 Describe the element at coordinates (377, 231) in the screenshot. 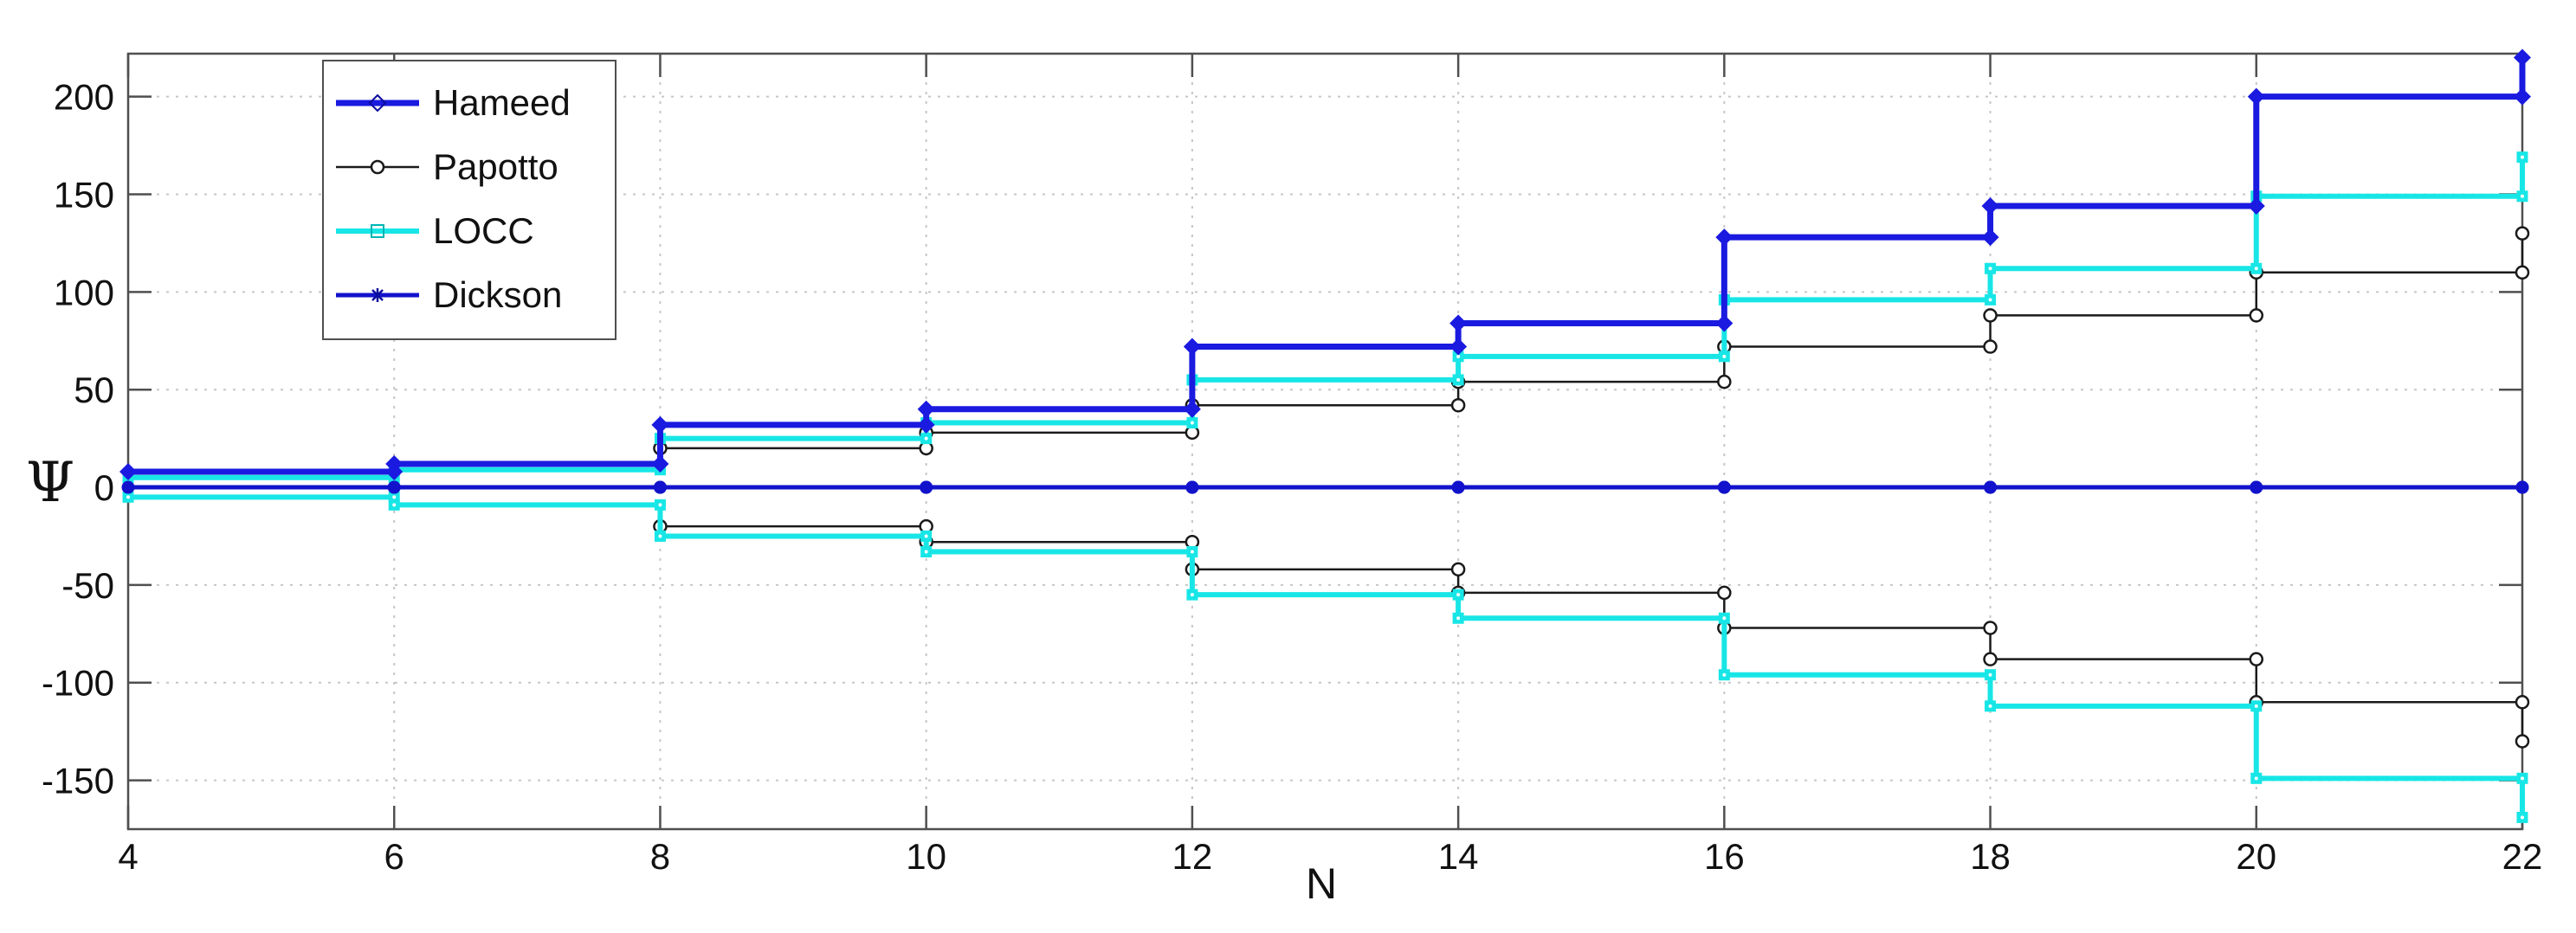

I see `locc-line-swatch` at that location.